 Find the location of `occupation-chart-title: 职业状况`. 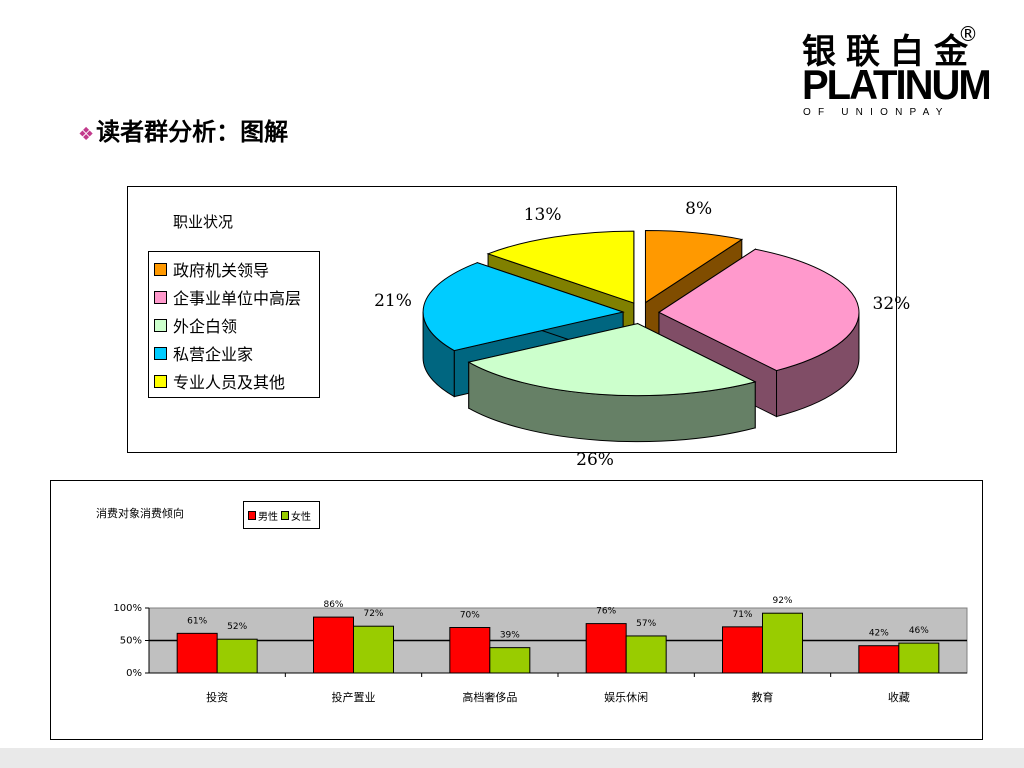

occupation-chart-title: 职业状况 is located at coordinates (203, 222).